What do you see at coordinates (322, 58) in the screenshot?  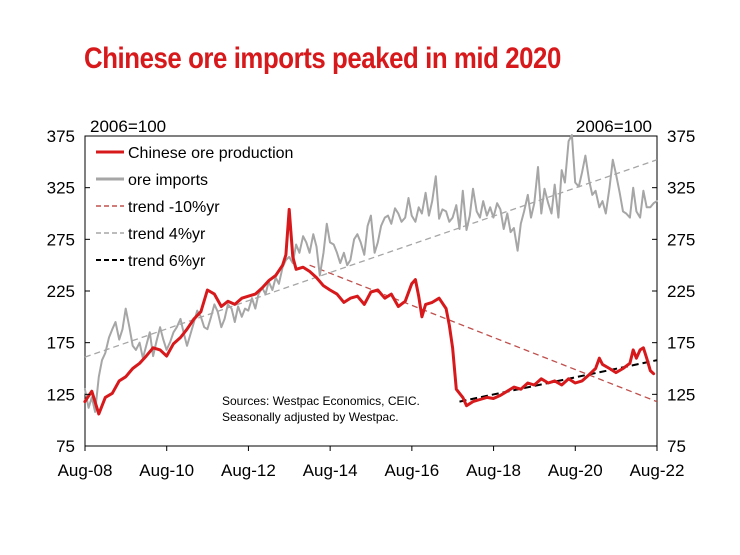 I see `chart-title: Chinese ore imports peaked in mid 2020` at bounding box center [322, 58].